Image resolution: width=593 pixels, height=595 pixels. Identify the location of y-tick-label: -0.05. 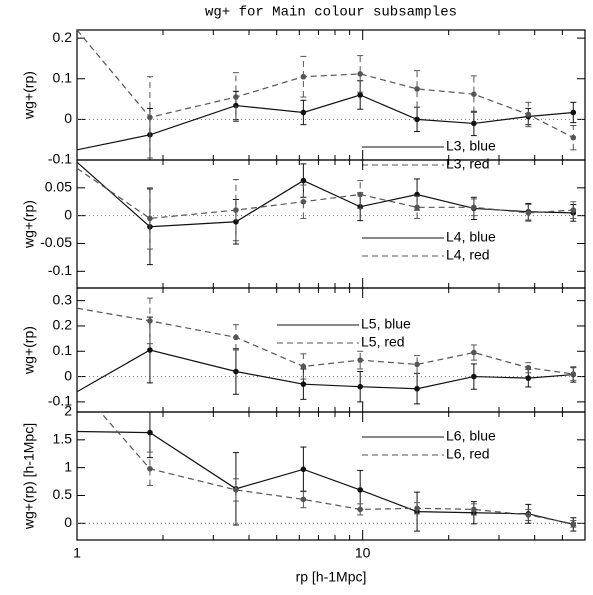
(56, 242).